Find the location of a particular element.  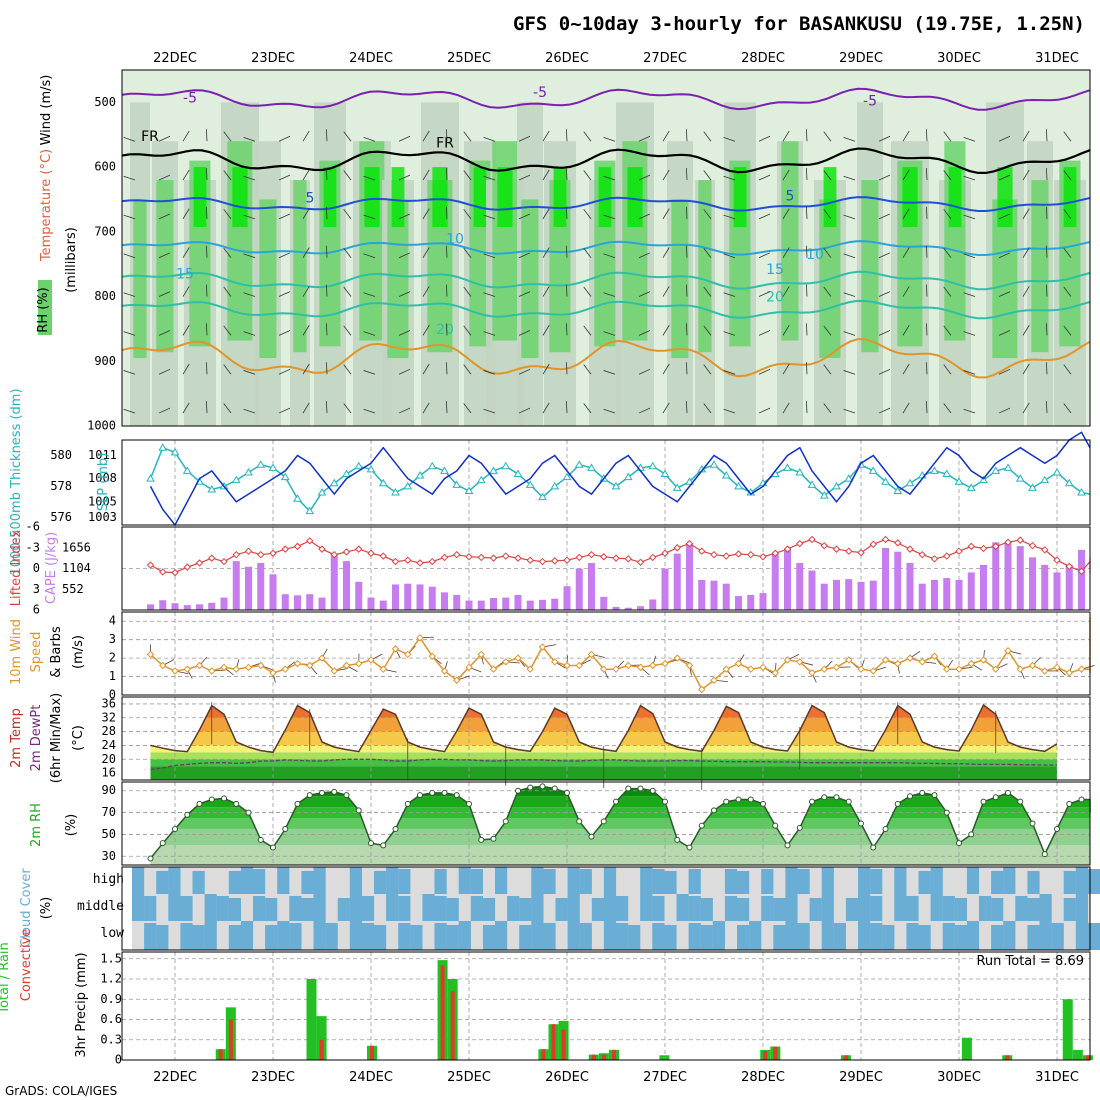

precip-tick-label: 0.6 is located at coordinates (111, 1019).